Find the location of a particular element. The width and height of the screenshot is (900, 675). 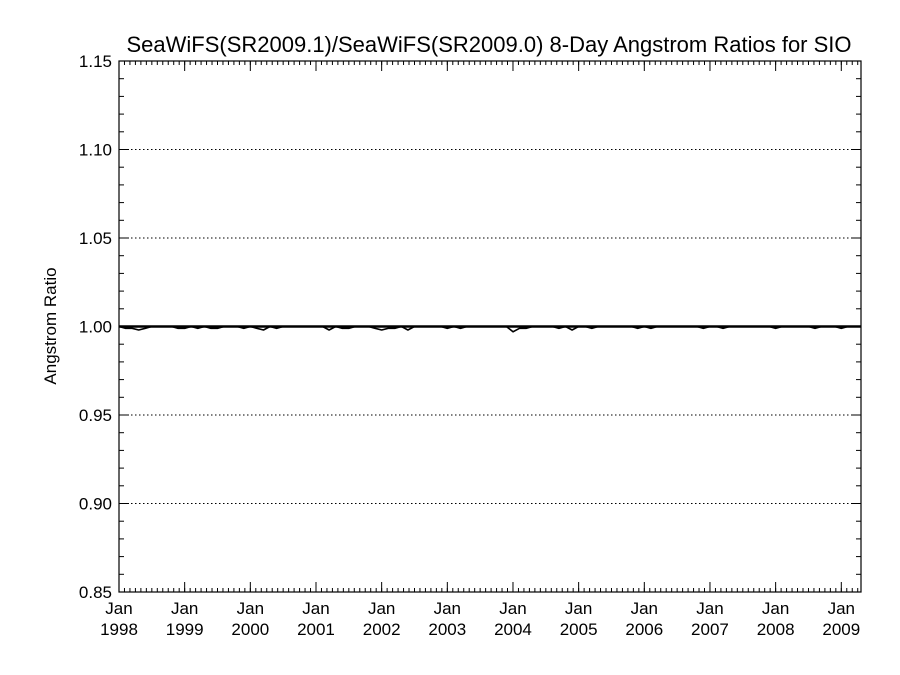

x-tick-label-year: 2002 is located at coordinates (382, 629).